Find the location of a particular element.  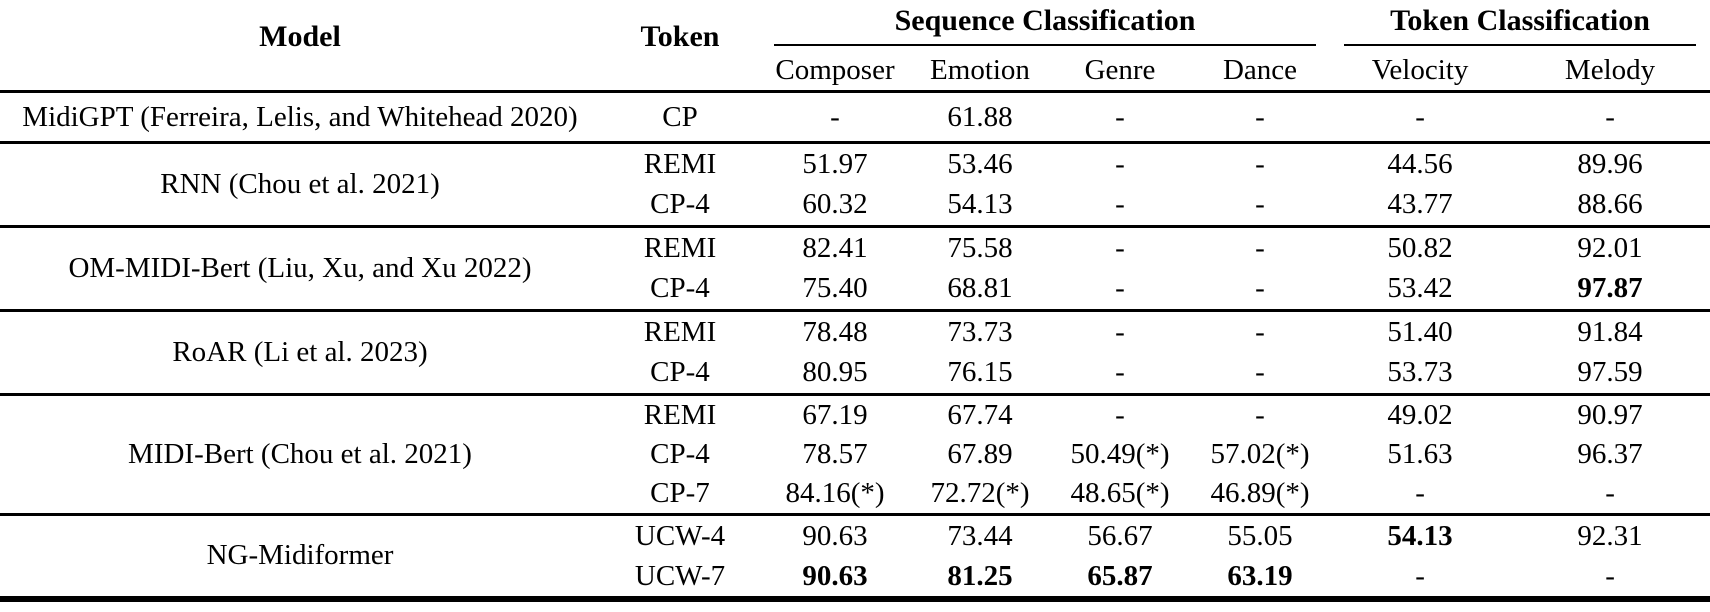

group-header-sequence-classification: Sequence Classification is located at coordinates (1045, 25).